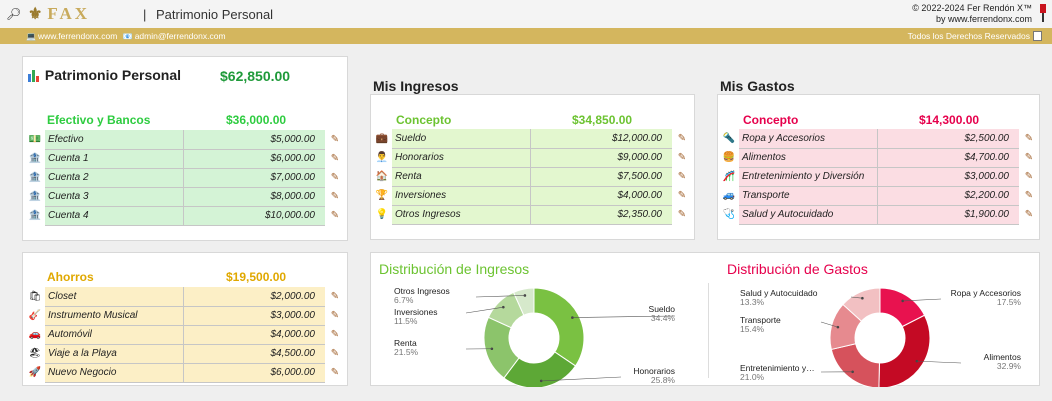 This screenshot has width=1052, height=401. Describe the element at coordinates (253, 297) in the screenshot. I see `ahorros-row-amount: $2,000.00` at that location.